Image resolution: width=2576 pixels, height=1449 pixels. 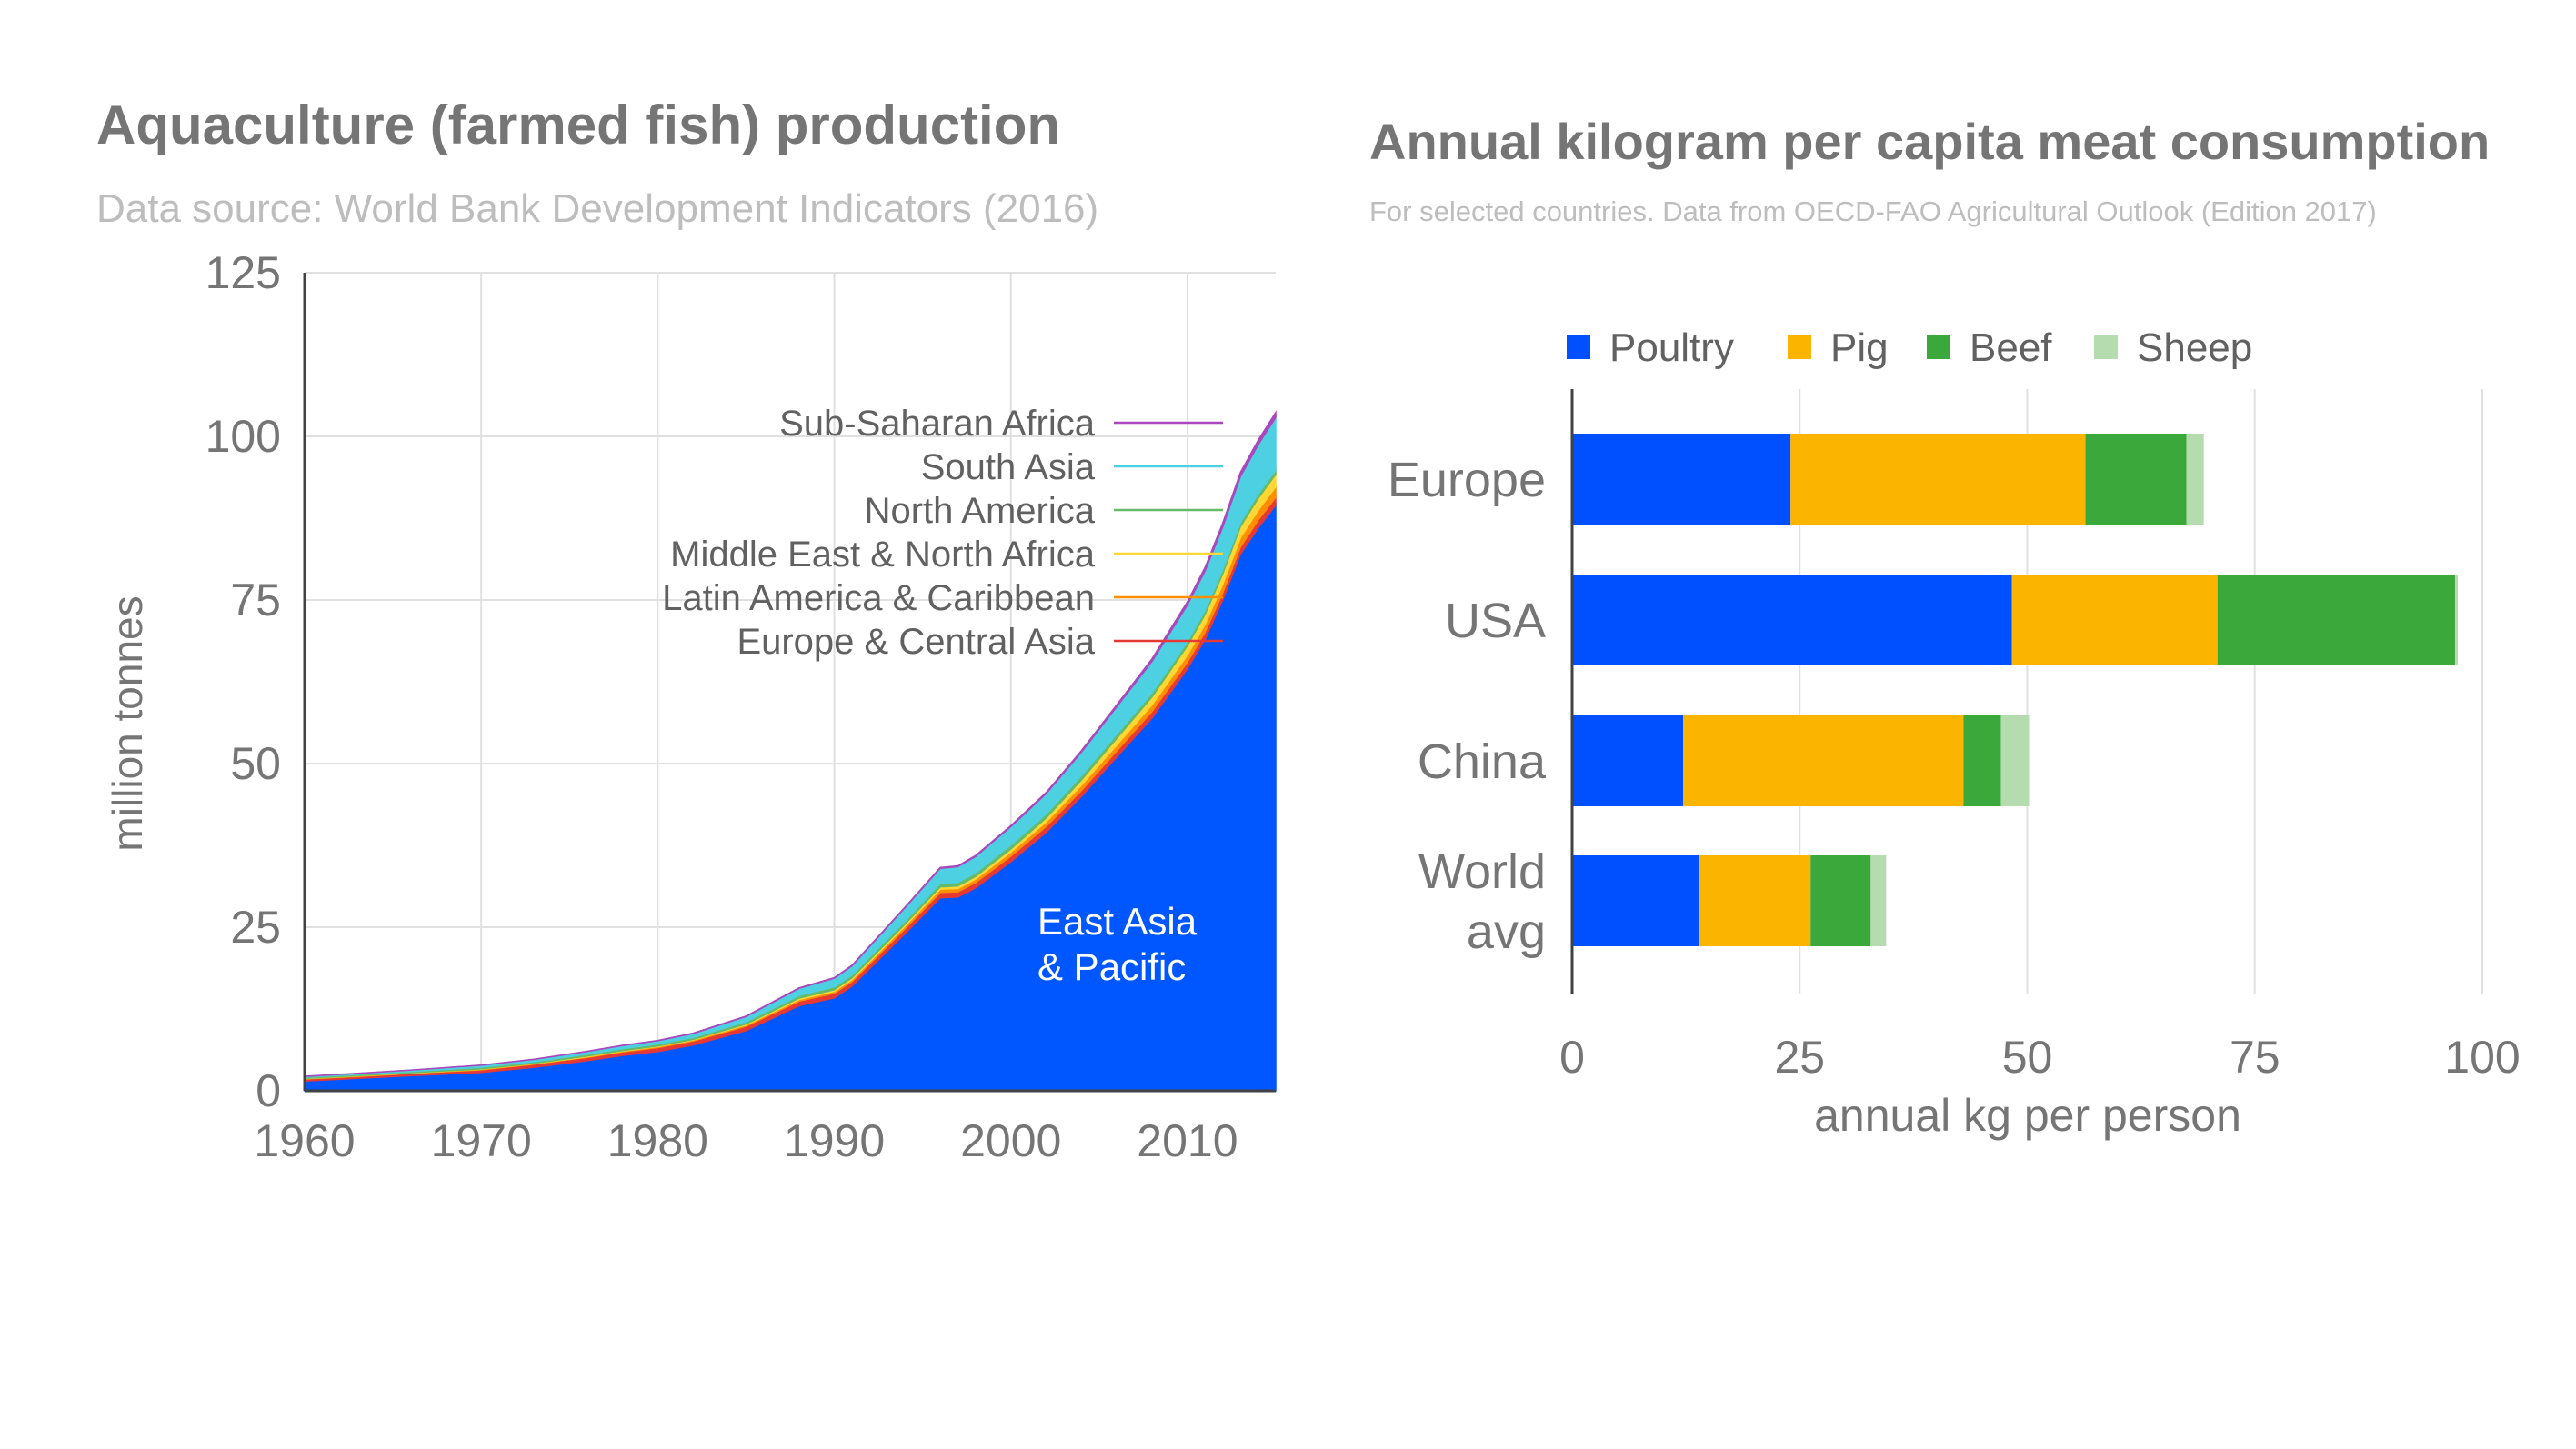 What do you see at coordinates (1799, 347) in the screenshot?
I see `legend-swatch-pig` at bounding box center [1799, 347].